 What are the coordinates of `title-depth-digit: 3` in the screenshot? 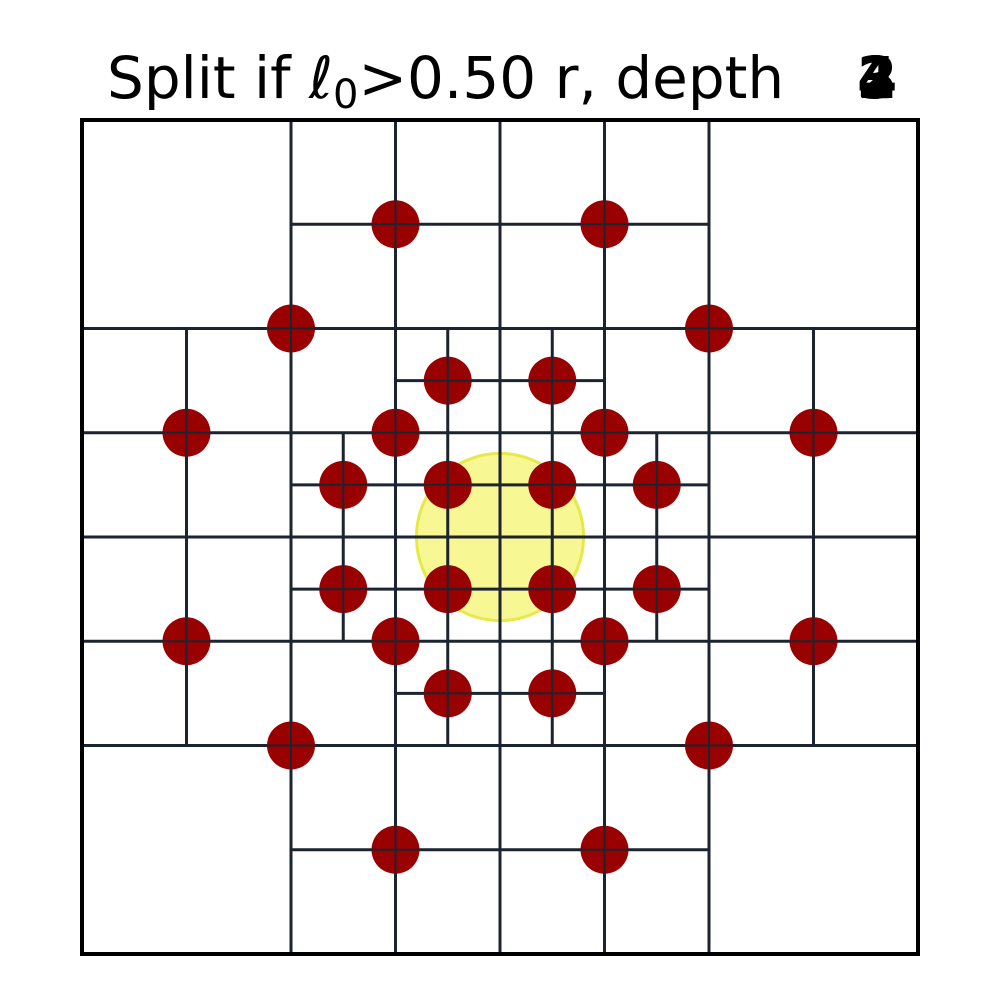 It's located at (877, 78).